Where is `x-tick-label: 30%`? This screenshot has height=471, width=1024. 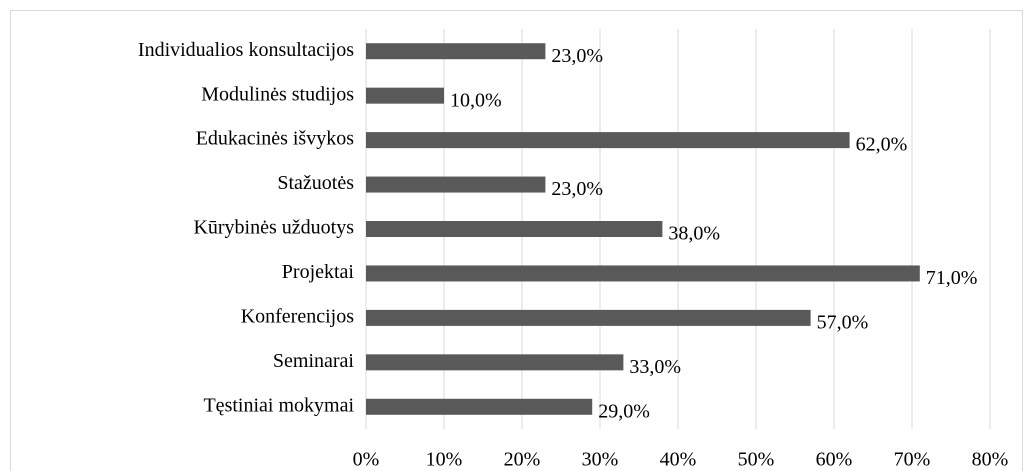 x-tick-label: 30% is located at coordinates (600, 460).